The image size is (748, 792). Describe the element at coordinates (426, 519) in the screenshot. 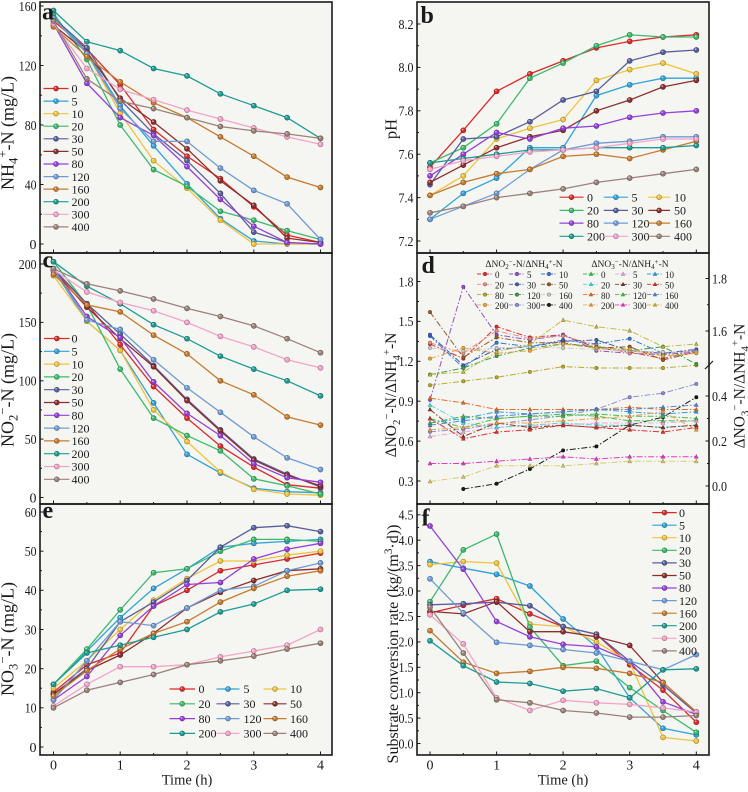

I see `svg-text: f` at that location.